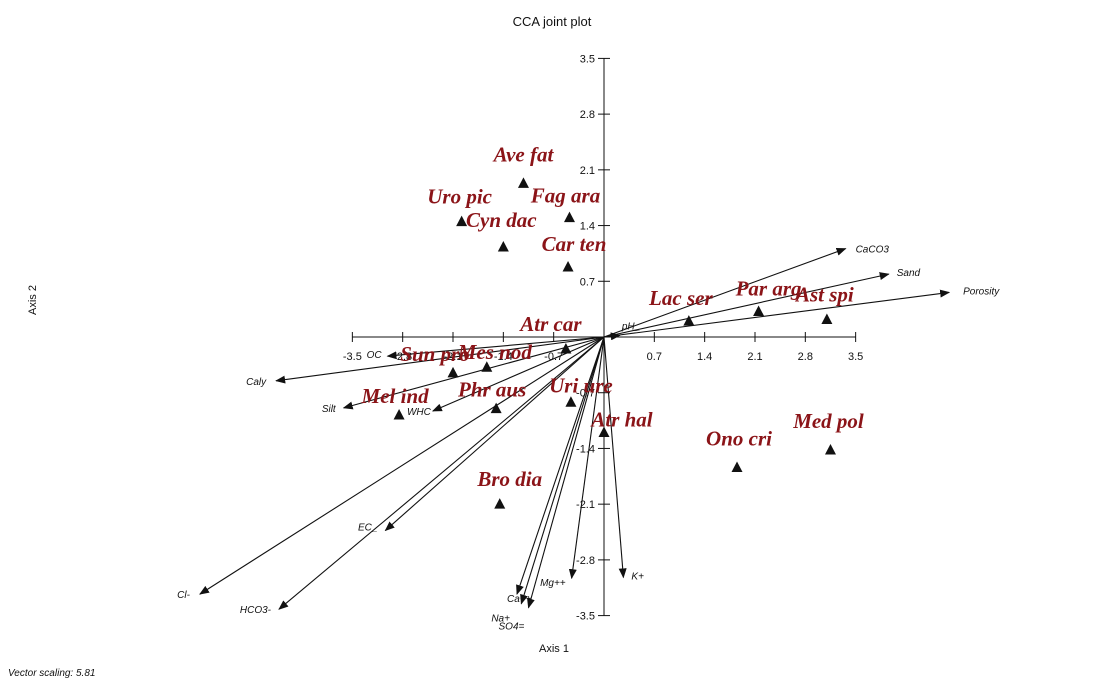  Describe the element at coordinates (453, 372) in the screenshot. I see `species-sun-pro-marker` at that location.